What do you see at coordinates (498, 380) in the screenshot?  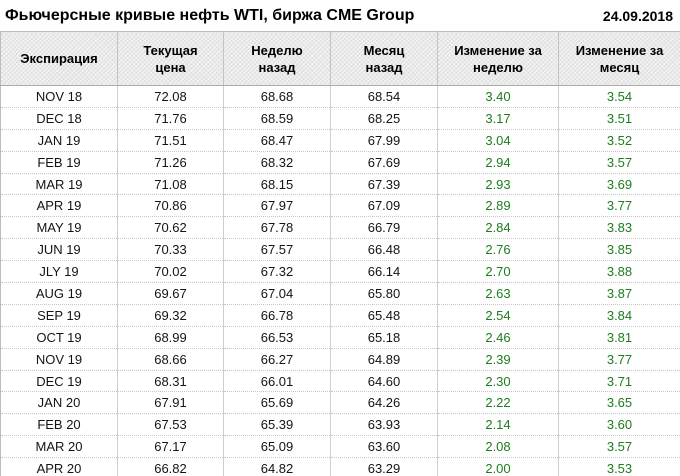 I see `week-change-cell: 2.30` at bounding box center [498, 380].